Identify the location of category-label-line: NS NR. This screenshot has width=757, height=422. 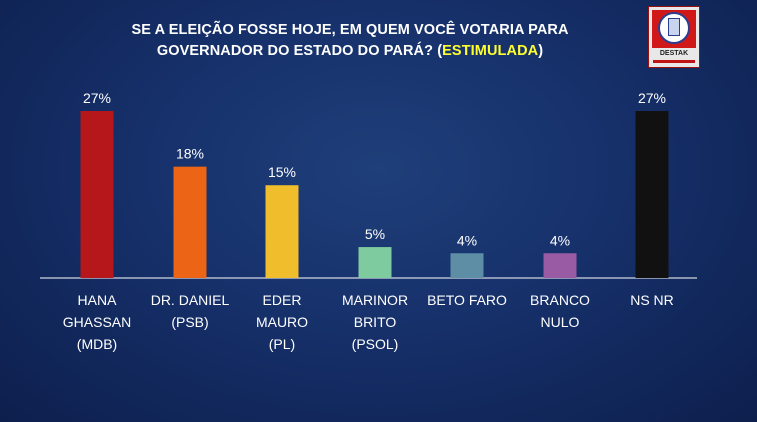
(652, 300).